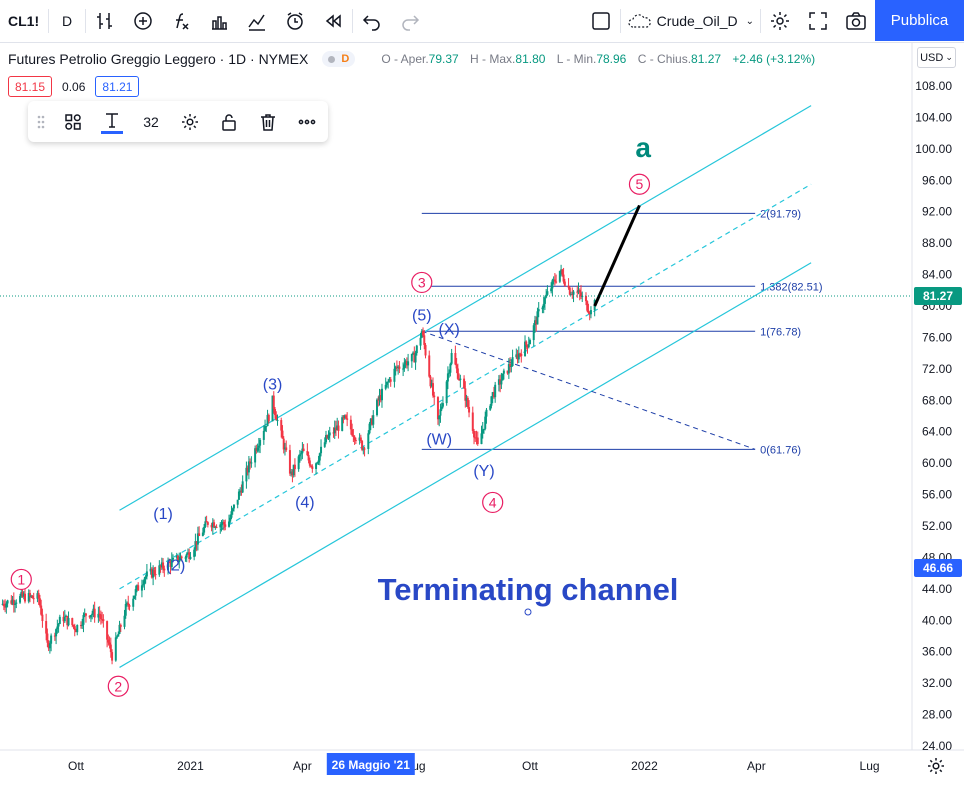  Describe the element at coordinates (112, 121) in the screenshot. I see `text-color-button` at that location.